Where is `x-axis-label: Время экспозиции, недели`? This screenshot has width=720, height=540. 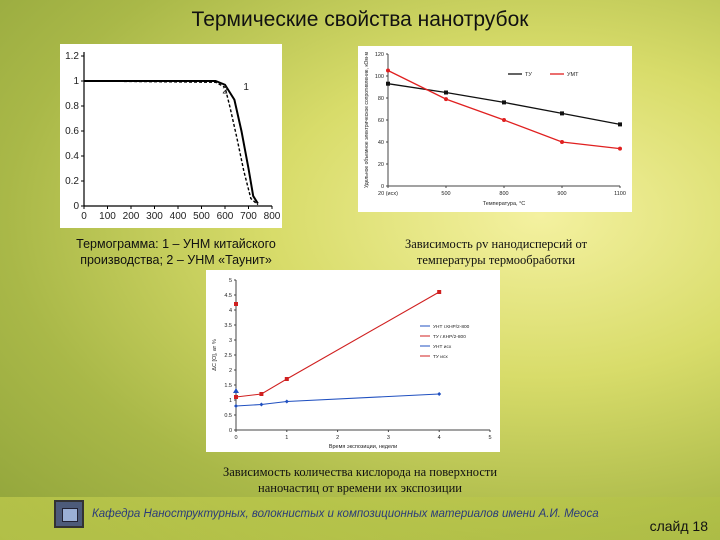
x-axis-label: Время экспозиции, недели is located at coordinates (363, 447).